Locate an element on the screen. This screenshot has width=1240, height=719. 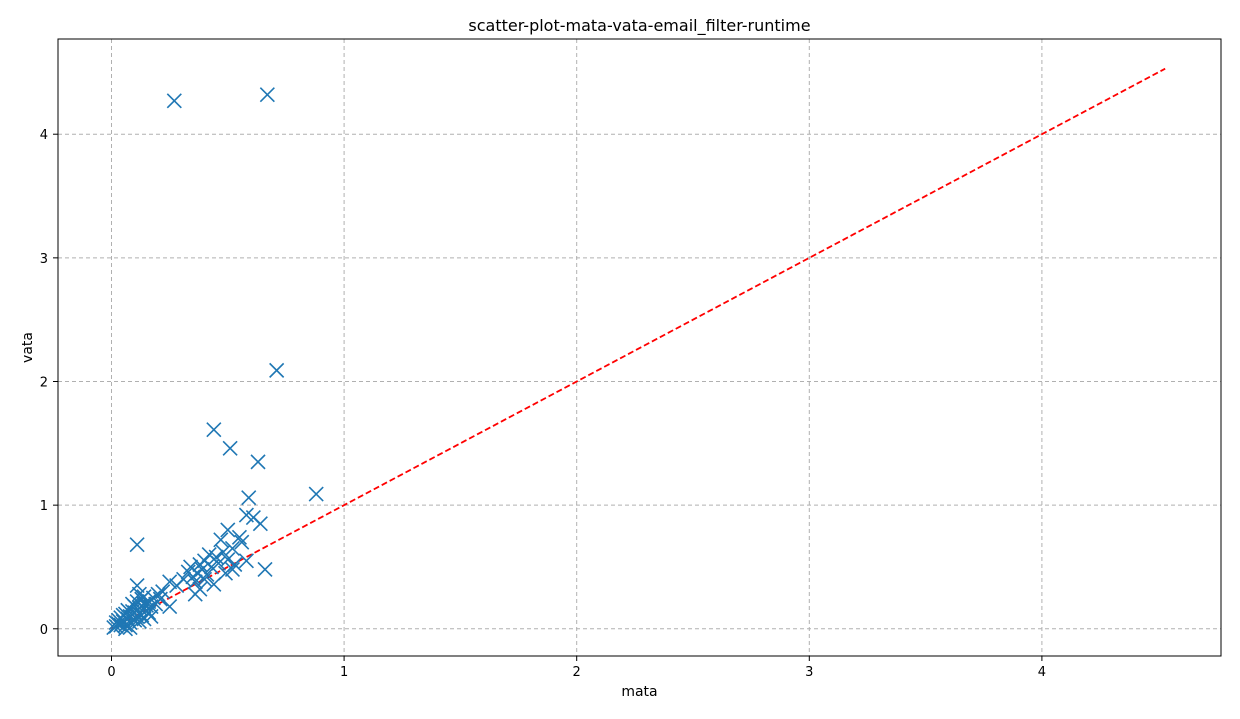
x-tick-label: 2 is located at coordinates (577, 672).